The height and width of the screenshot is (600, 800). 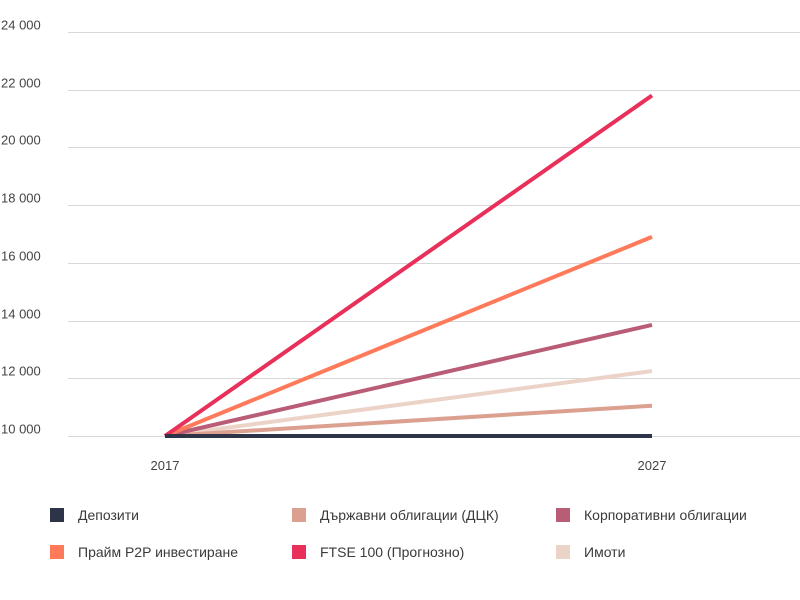 What do you see at coordinates (165, 465) in the screenshot?
I see `x-tick-label: 2017` at bounding box center [165, 465].